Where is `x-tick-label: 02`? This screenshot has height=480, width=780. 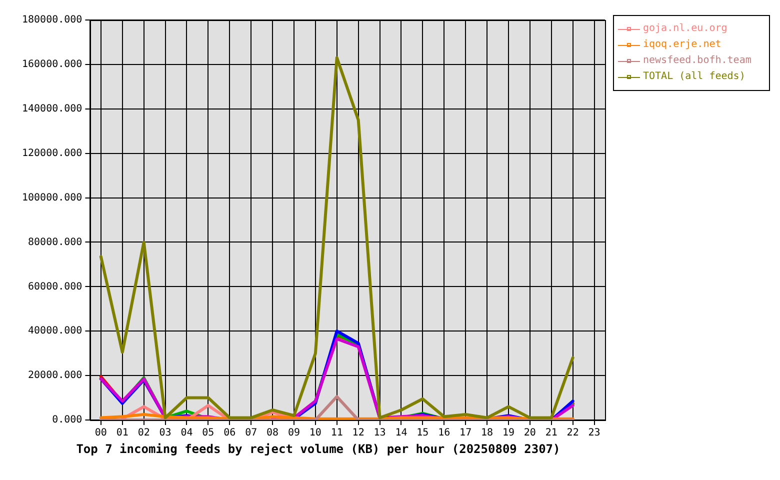
x-tick-label: 02 is located at coordinates (144, 433).